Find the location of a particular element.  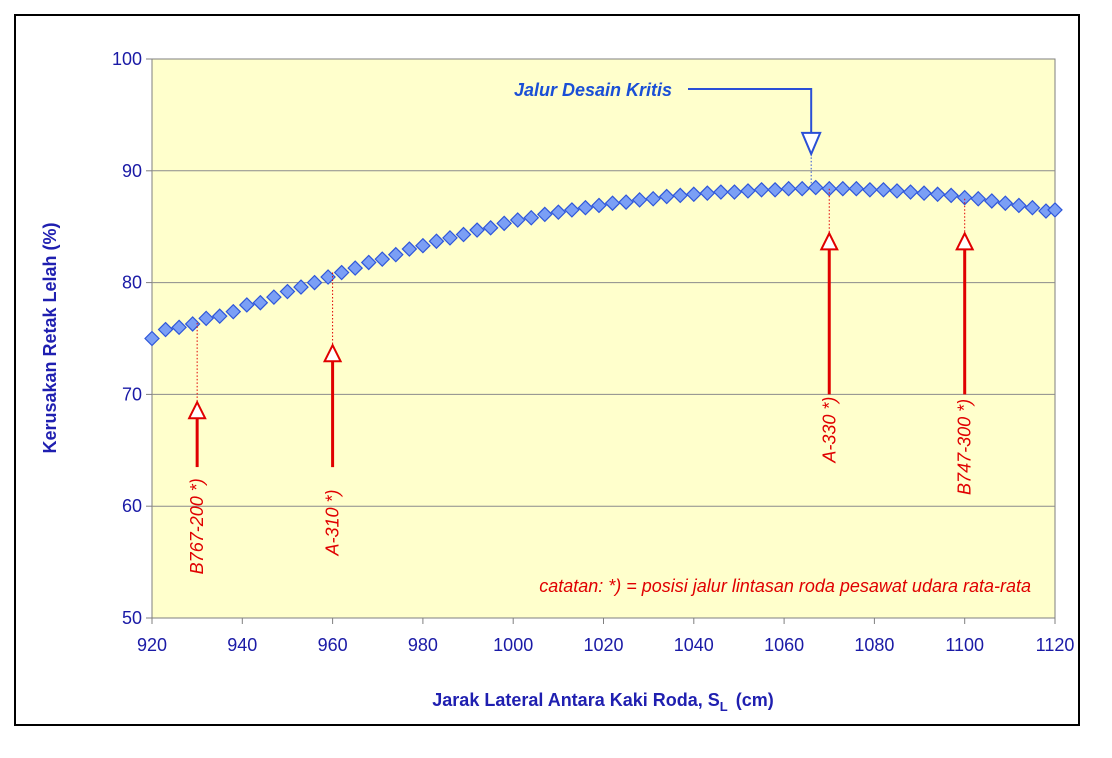

x-axis-ticks: 920 940 960 980 1000 1020 1040 1060 1080 1100 1120 is located at coordinates (605, 636).